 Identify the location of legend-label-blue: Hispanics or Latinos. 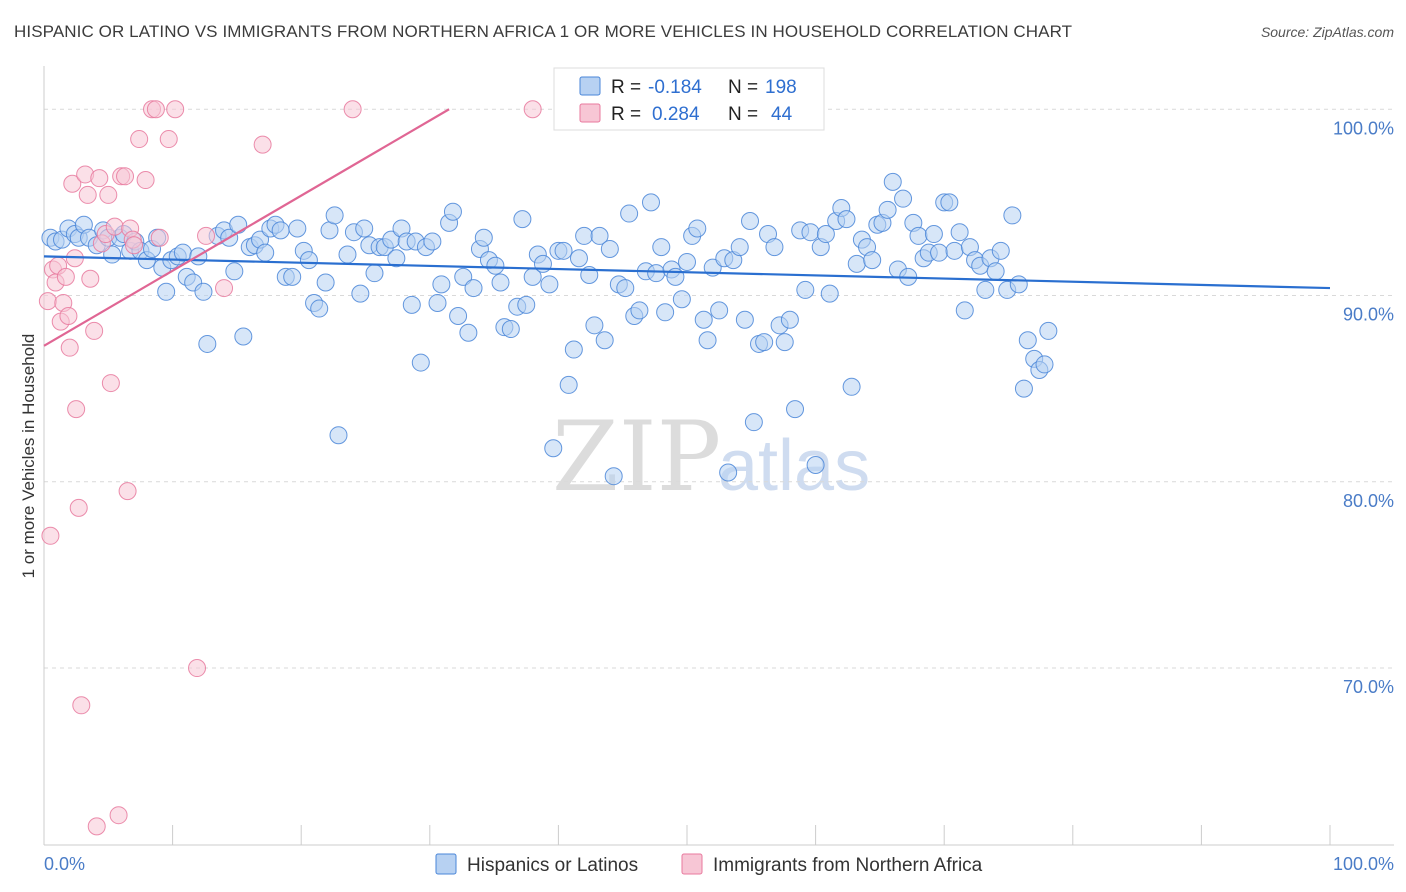
(552, 865).